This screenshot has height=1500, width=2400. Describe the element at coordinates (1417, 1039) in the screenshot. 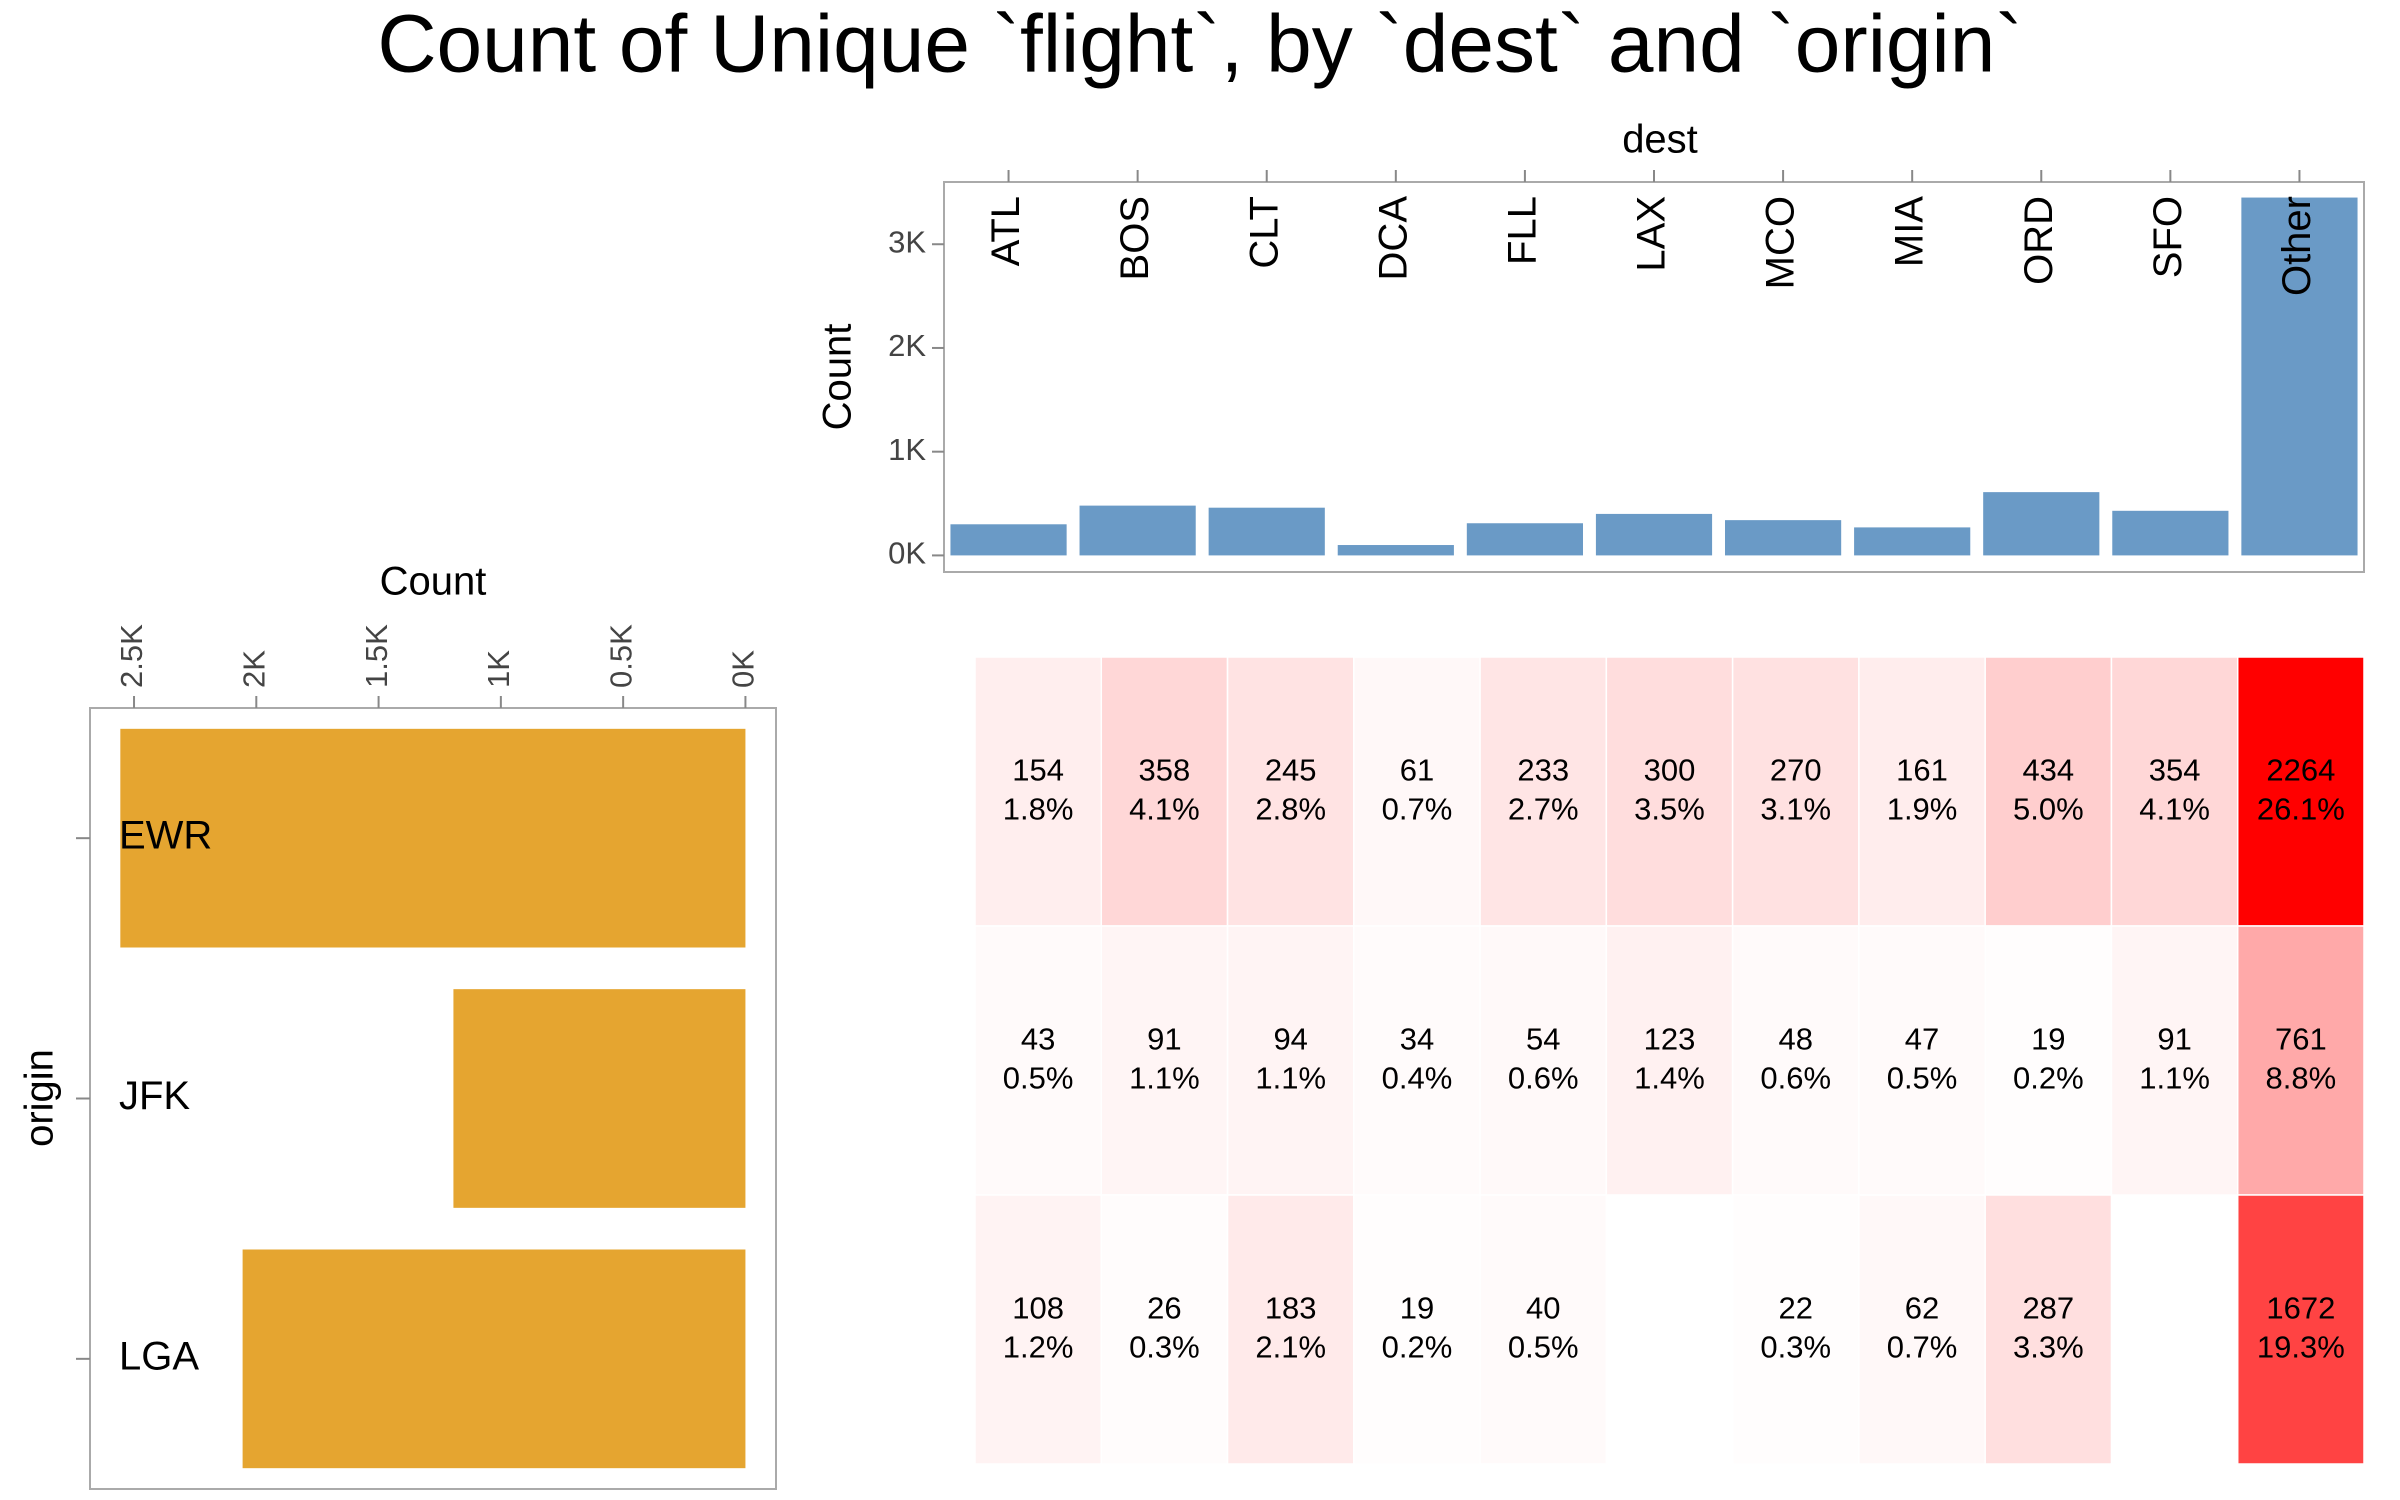

I see `cell-count: 34` at that location.